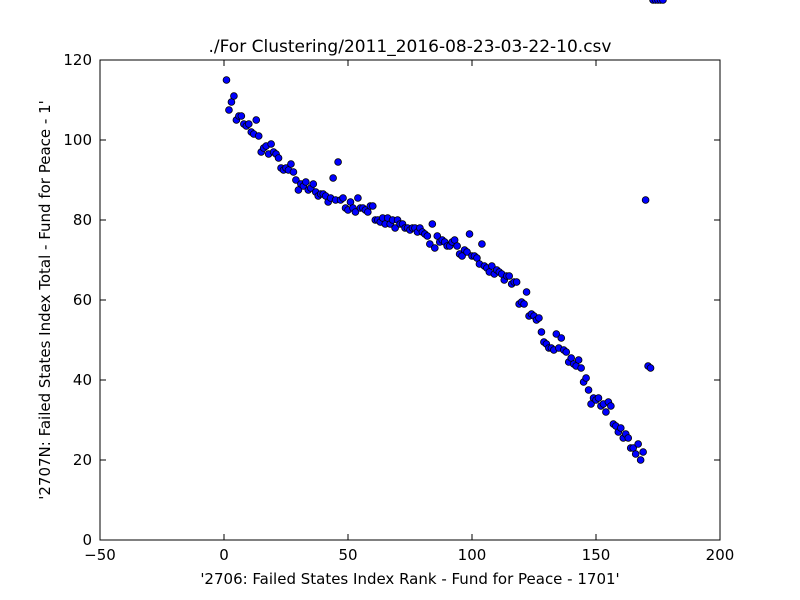  I want to click on y-tick-label: 20, so click(82, 460).